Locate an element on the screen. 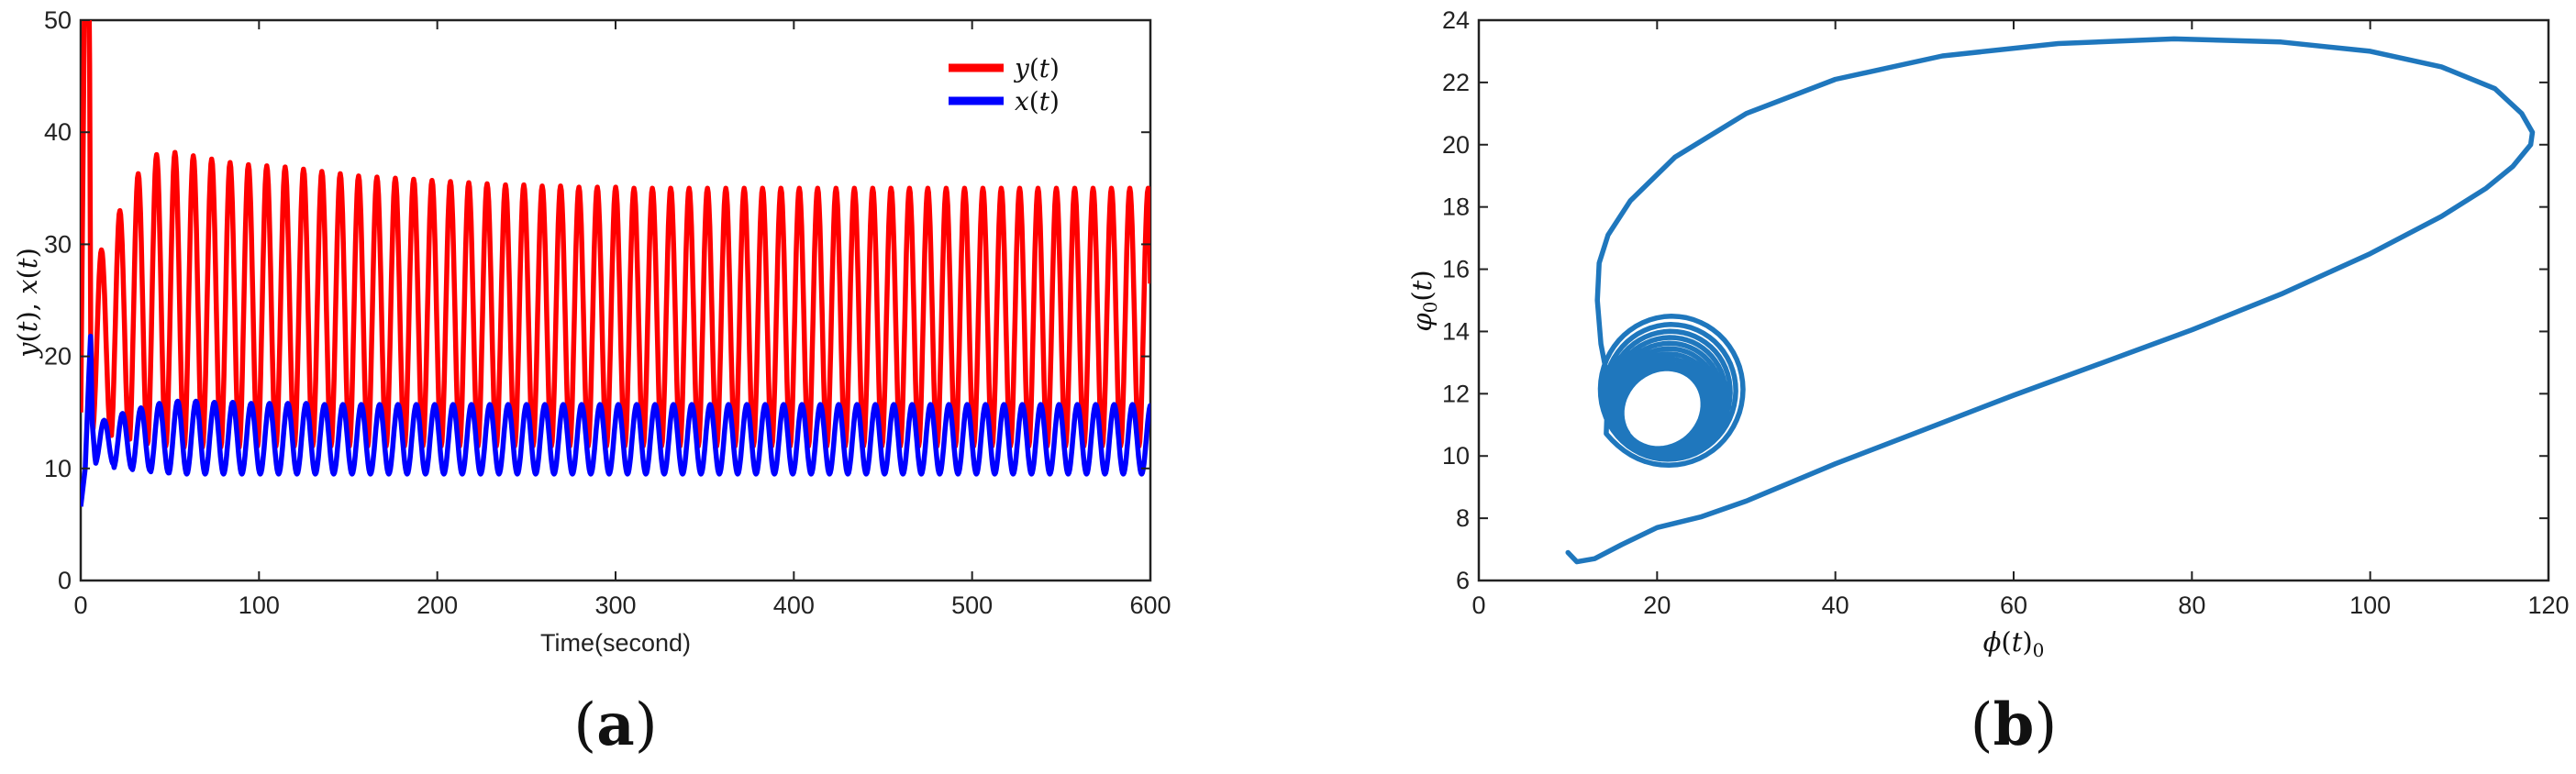  x-axis-label-b: ϕ(t)0 is located at coordinates (2014, 643).